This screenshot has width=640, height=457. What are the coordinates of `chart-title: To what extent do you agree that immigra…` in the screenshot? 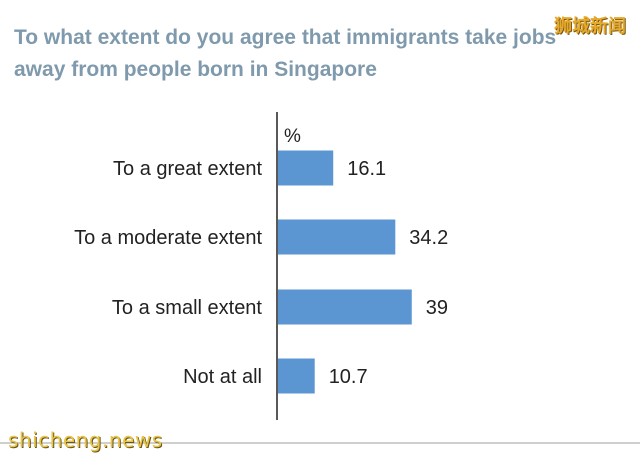 It's located at (294, 54).